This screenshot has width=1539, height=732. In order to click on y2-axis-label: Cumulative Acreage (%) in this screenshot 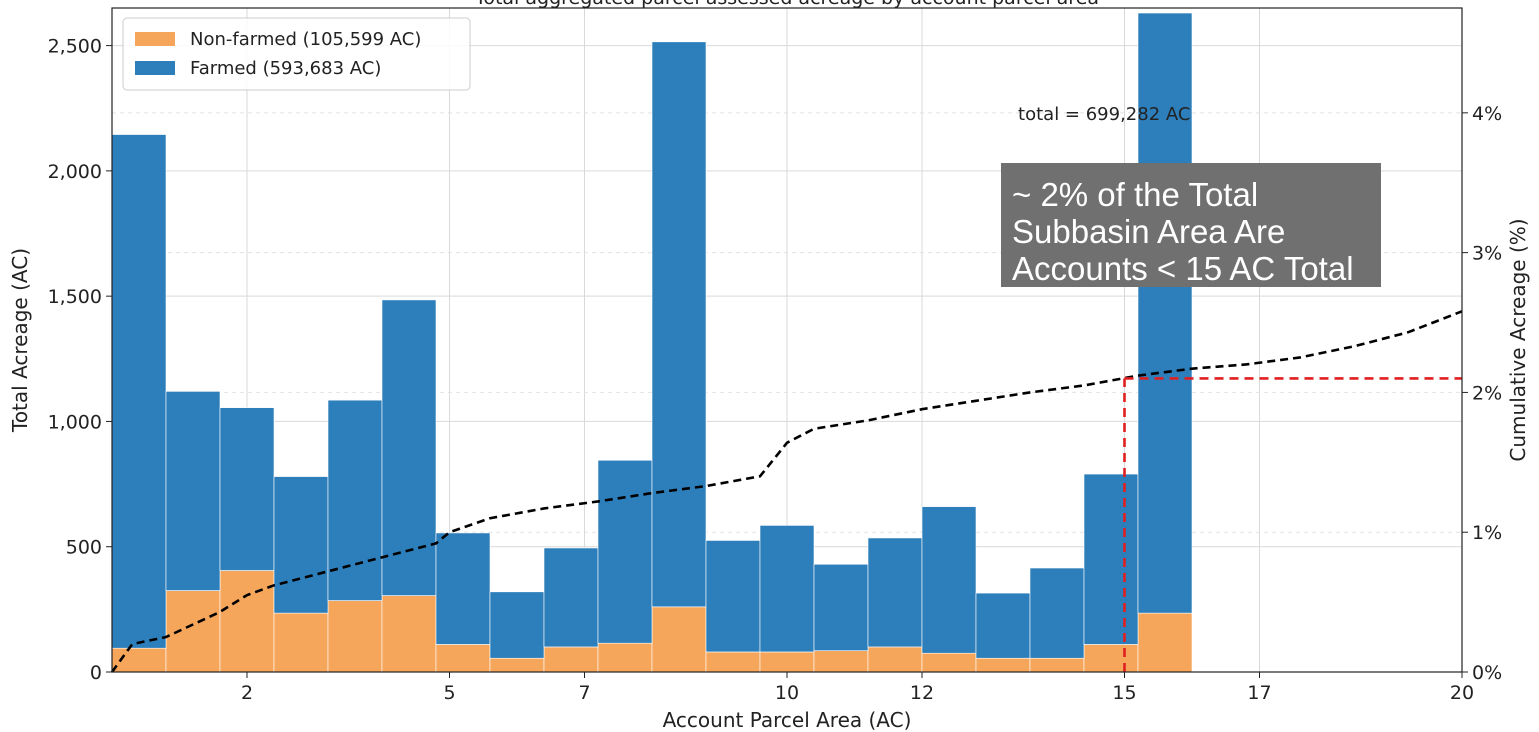, I will do `click(1518, 339)`.